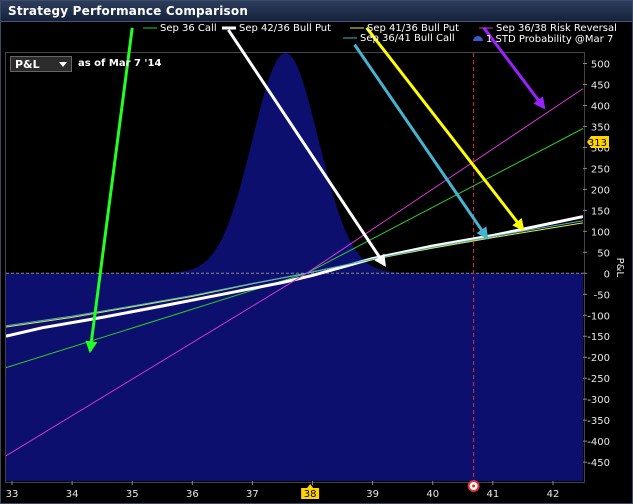  I want to click on reference-marker-dot, so click(474, 486).